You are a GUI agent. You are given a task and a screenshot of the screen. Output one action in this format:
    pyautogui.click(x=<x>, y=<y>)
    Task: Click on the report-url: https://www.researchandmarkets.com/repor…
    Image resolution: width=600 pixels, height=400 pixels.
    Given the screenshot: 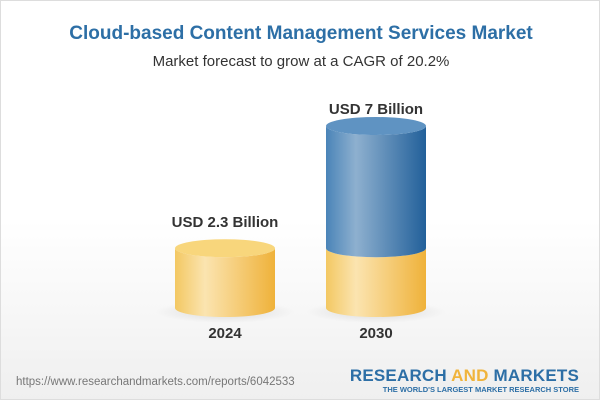 What is the action you would take?
    pyautogui.click(x=155, y=382)
    